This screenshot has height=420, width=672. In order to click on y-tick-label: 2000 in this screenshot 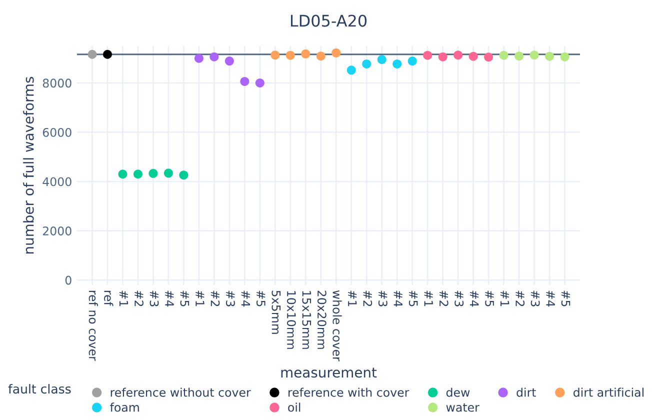, I will do `click(57, 231)`.